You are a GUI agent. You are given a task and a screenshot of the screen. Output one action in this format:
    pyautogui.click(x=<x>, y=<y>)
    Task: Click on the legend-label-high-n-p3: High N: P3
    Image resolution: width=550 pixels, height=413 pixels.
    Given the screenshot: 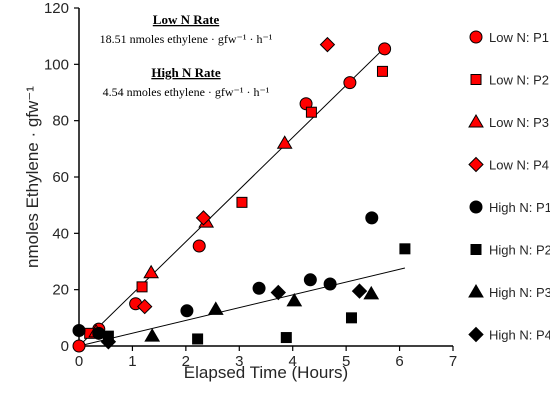 What is the action you would take?
    pyautogui.click(x=519, y=292)
    